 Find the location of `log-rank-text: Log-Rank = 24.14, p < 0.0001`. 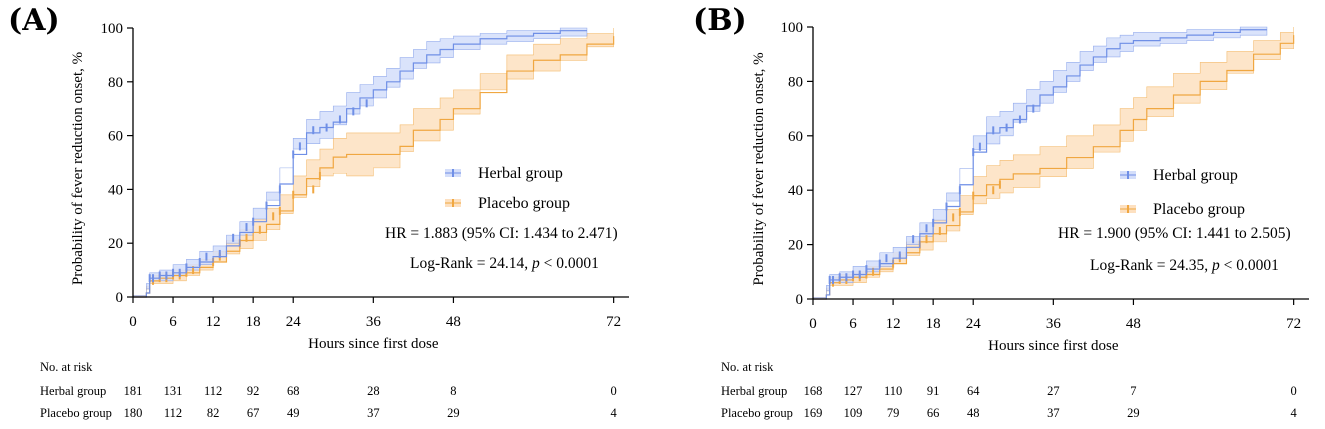

log-rank-text: Log-Rank = 24.14, p < 0.0001 is located at coordinates (504, 263).